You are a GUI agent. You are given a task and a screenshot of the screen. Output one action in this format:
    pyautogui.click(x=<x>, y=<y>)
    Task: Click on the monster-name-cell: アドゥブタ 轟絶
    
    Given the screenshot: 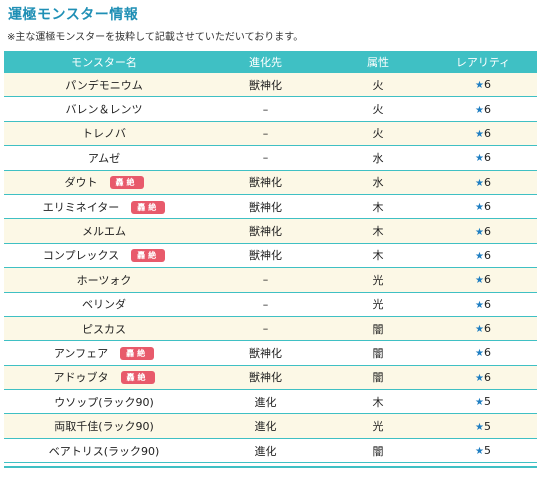 What is the action you would take?
    pyautogui.click(x=104, y=378)
    